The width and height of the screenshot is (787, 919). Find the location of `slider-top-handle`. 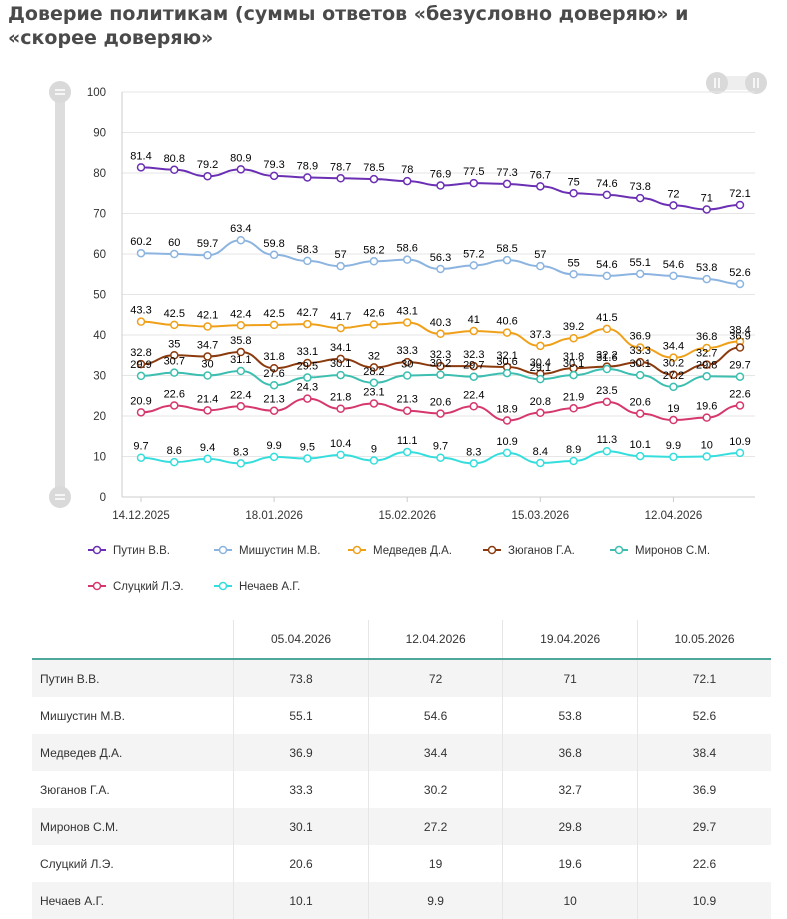

slider-top-handle is located at coordinates (60, 92).